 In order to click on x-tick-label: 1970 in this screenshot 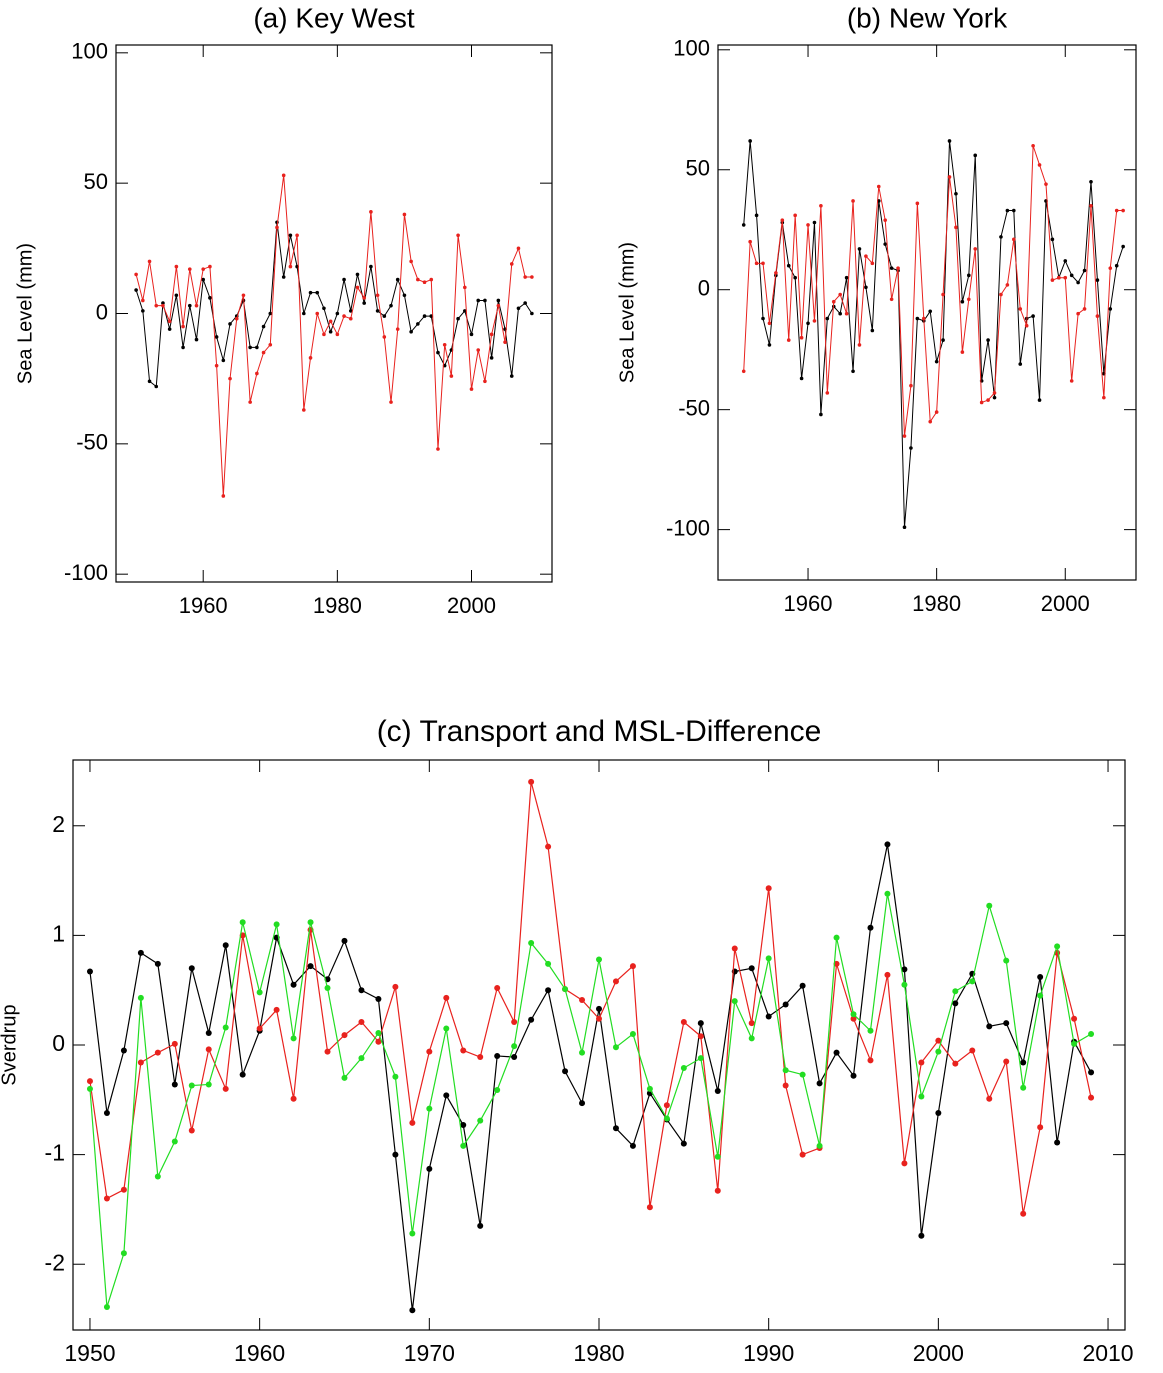, I will do `click(429, 1353)`.